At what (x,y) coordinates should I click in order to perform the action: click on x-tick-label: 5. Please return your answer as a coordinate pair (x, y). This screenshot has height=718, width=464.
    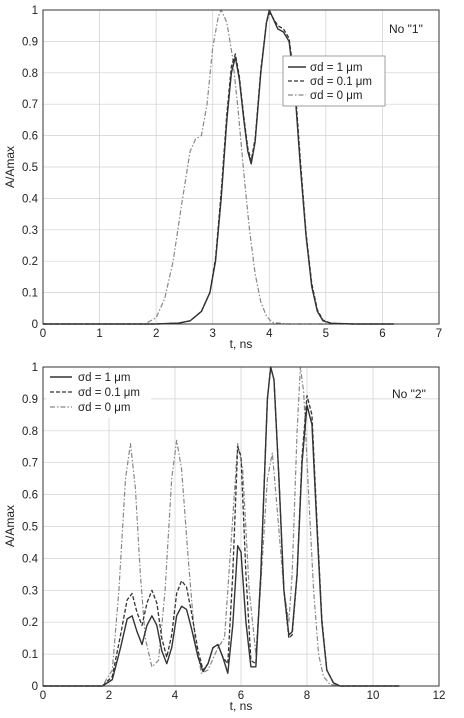
    Looking at the image, I should click on (326, 334).